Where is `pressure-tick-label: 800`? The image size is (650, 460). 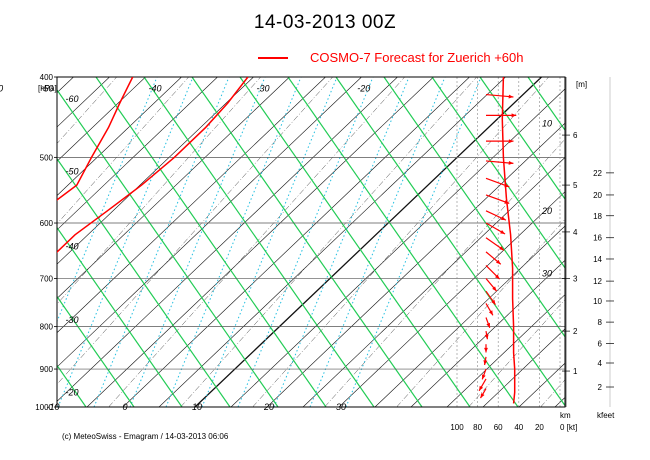
pressure-tick-label: 800 is located at coordinates (47, 327).